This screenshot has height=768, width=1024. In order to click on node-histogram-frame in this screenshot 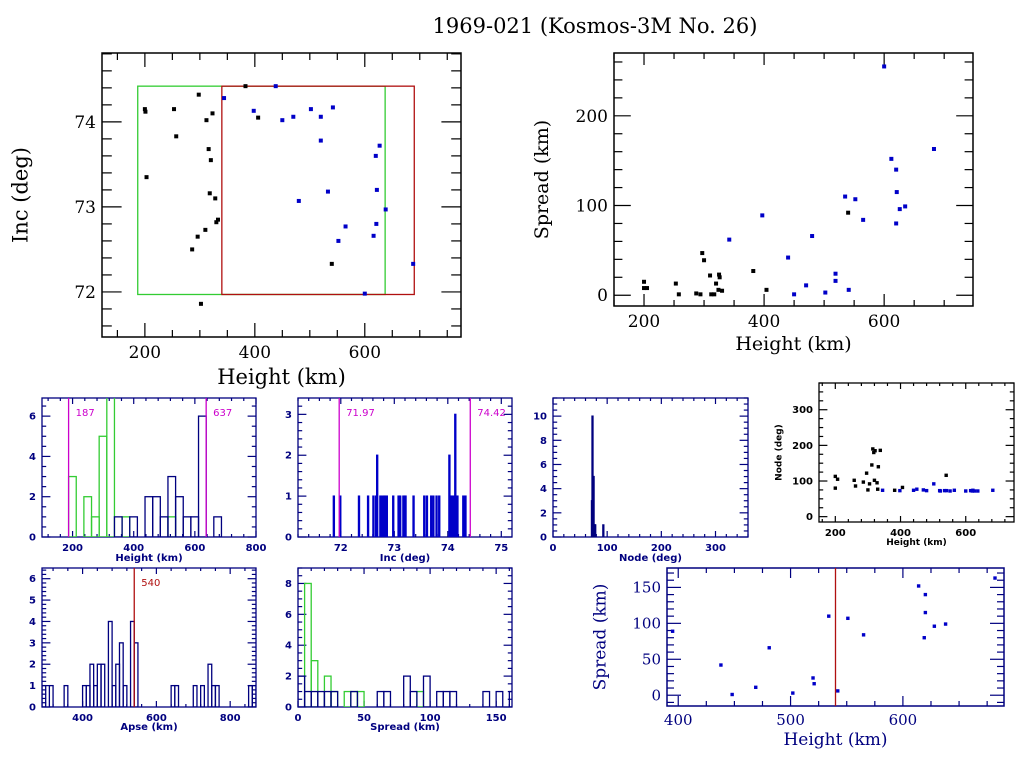, I will do `click(650, 467)`.